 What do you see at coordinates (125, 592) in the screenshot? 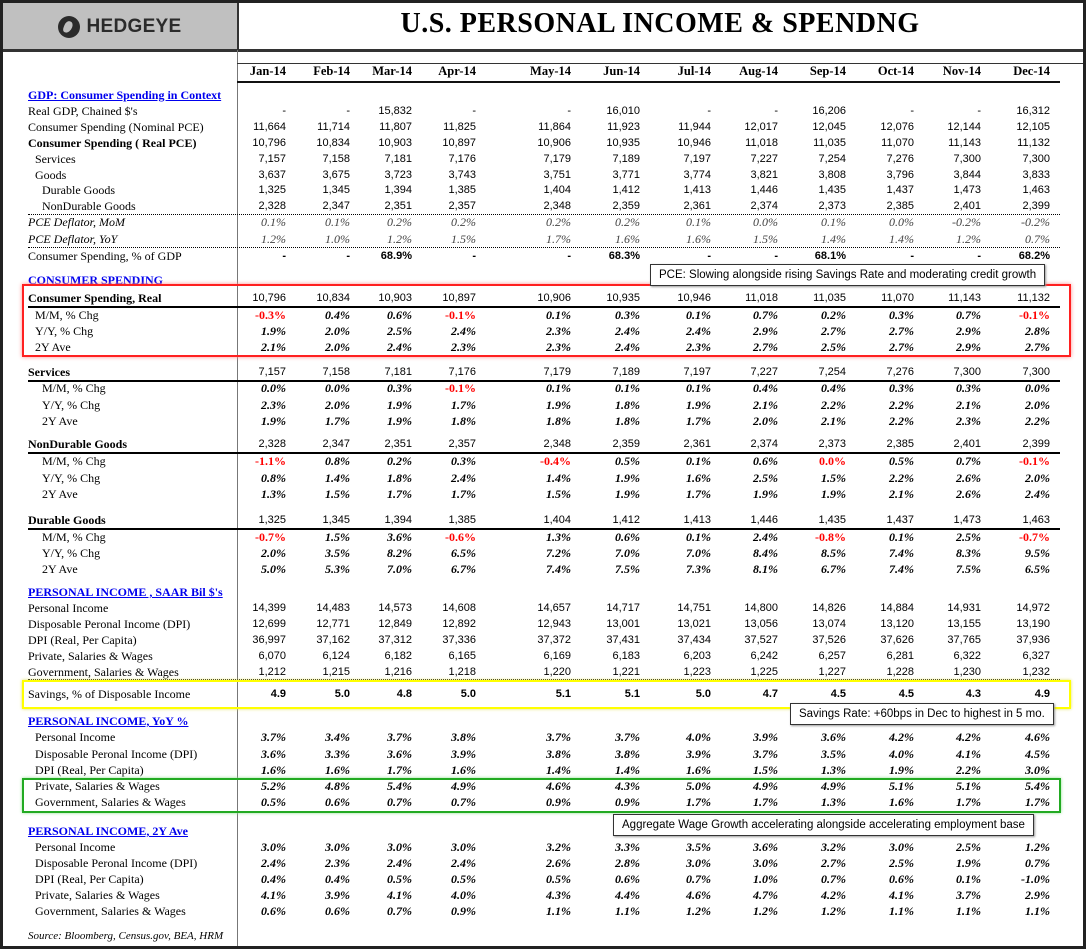
I see `section-header: PERSONAL INCOME , SAAR Bil $'s` at bounding box center [125, 592].